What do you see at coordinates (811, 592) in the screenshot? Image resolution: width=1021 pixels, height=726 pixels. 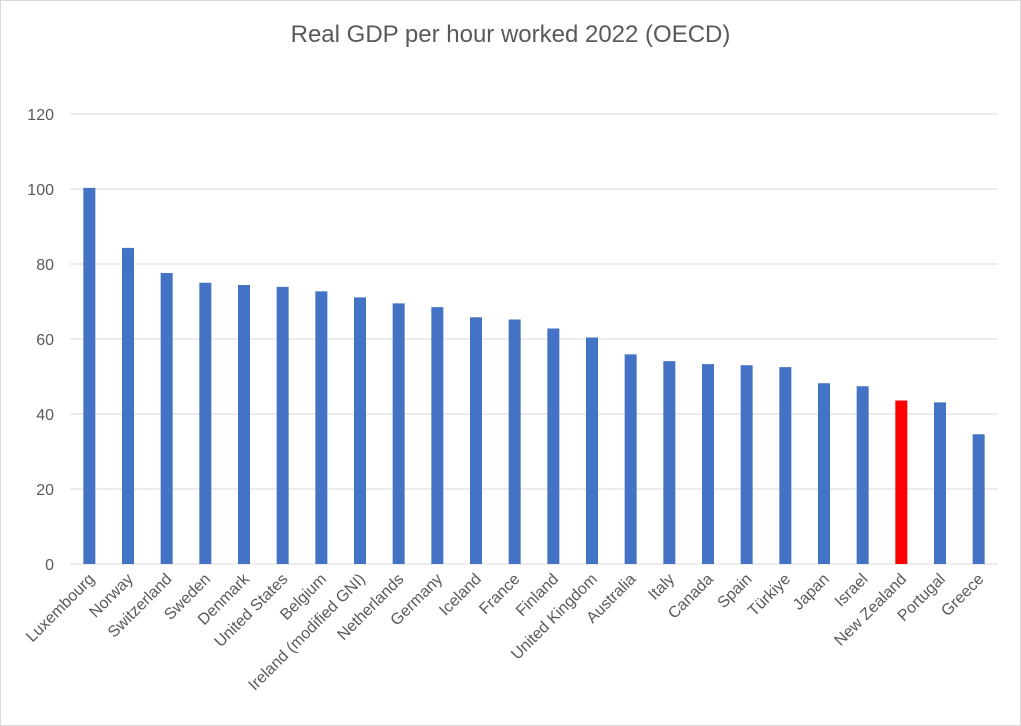 I see `x-tick-label: Japan` at bounding box center [811, 592].